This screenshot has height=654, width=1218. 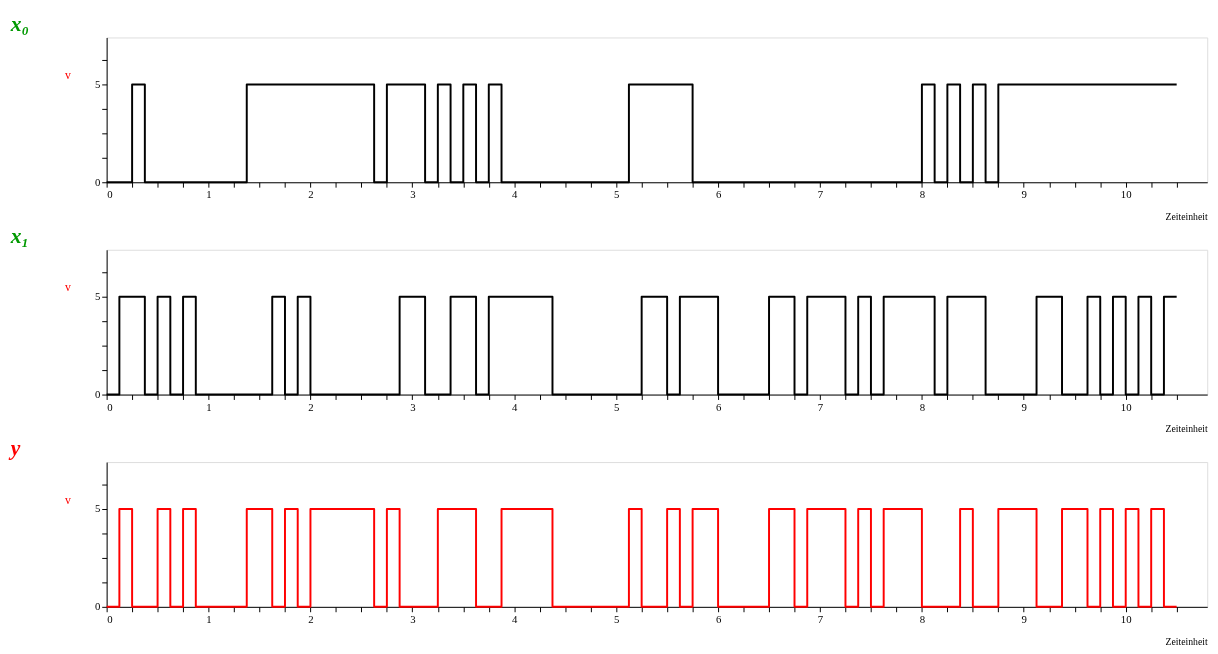 What do you see at coordinates (19, 235) in the screenshot?
I see `chart-title: x₁` at bounding box center [19, 235].